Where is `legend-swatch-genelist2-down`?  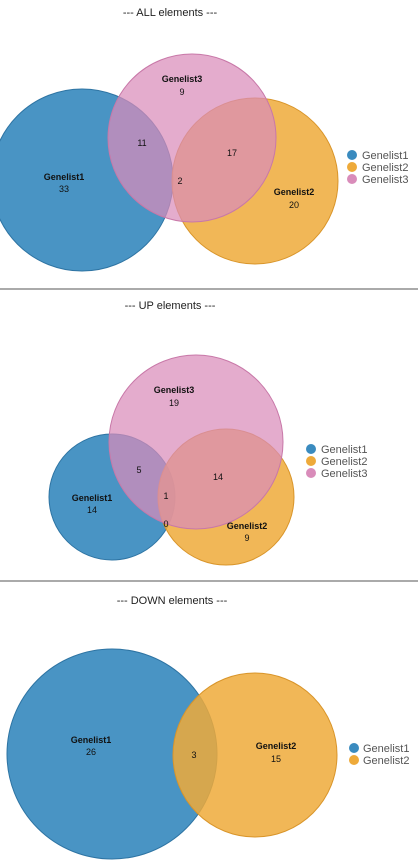 legend-swatch-genelist2-down is located at coordinates (354, 760).